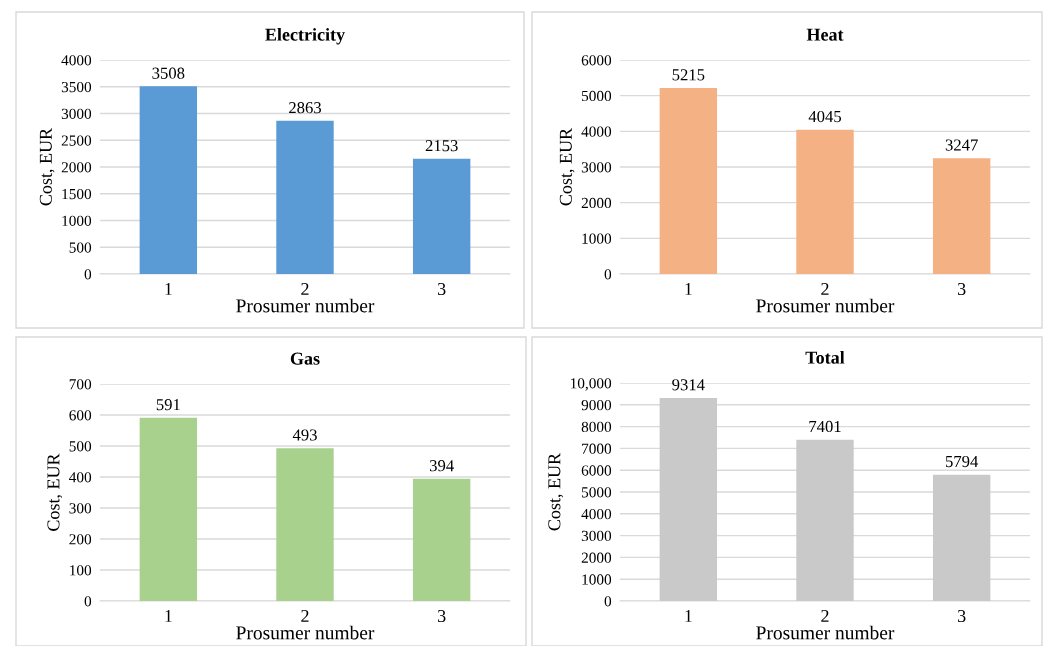 This screenshot has width=1045, height=646. What do you see at coordinates (688, 385) in the screenshot?
I see `data-label: 9314` at bounding box center [688, 385].